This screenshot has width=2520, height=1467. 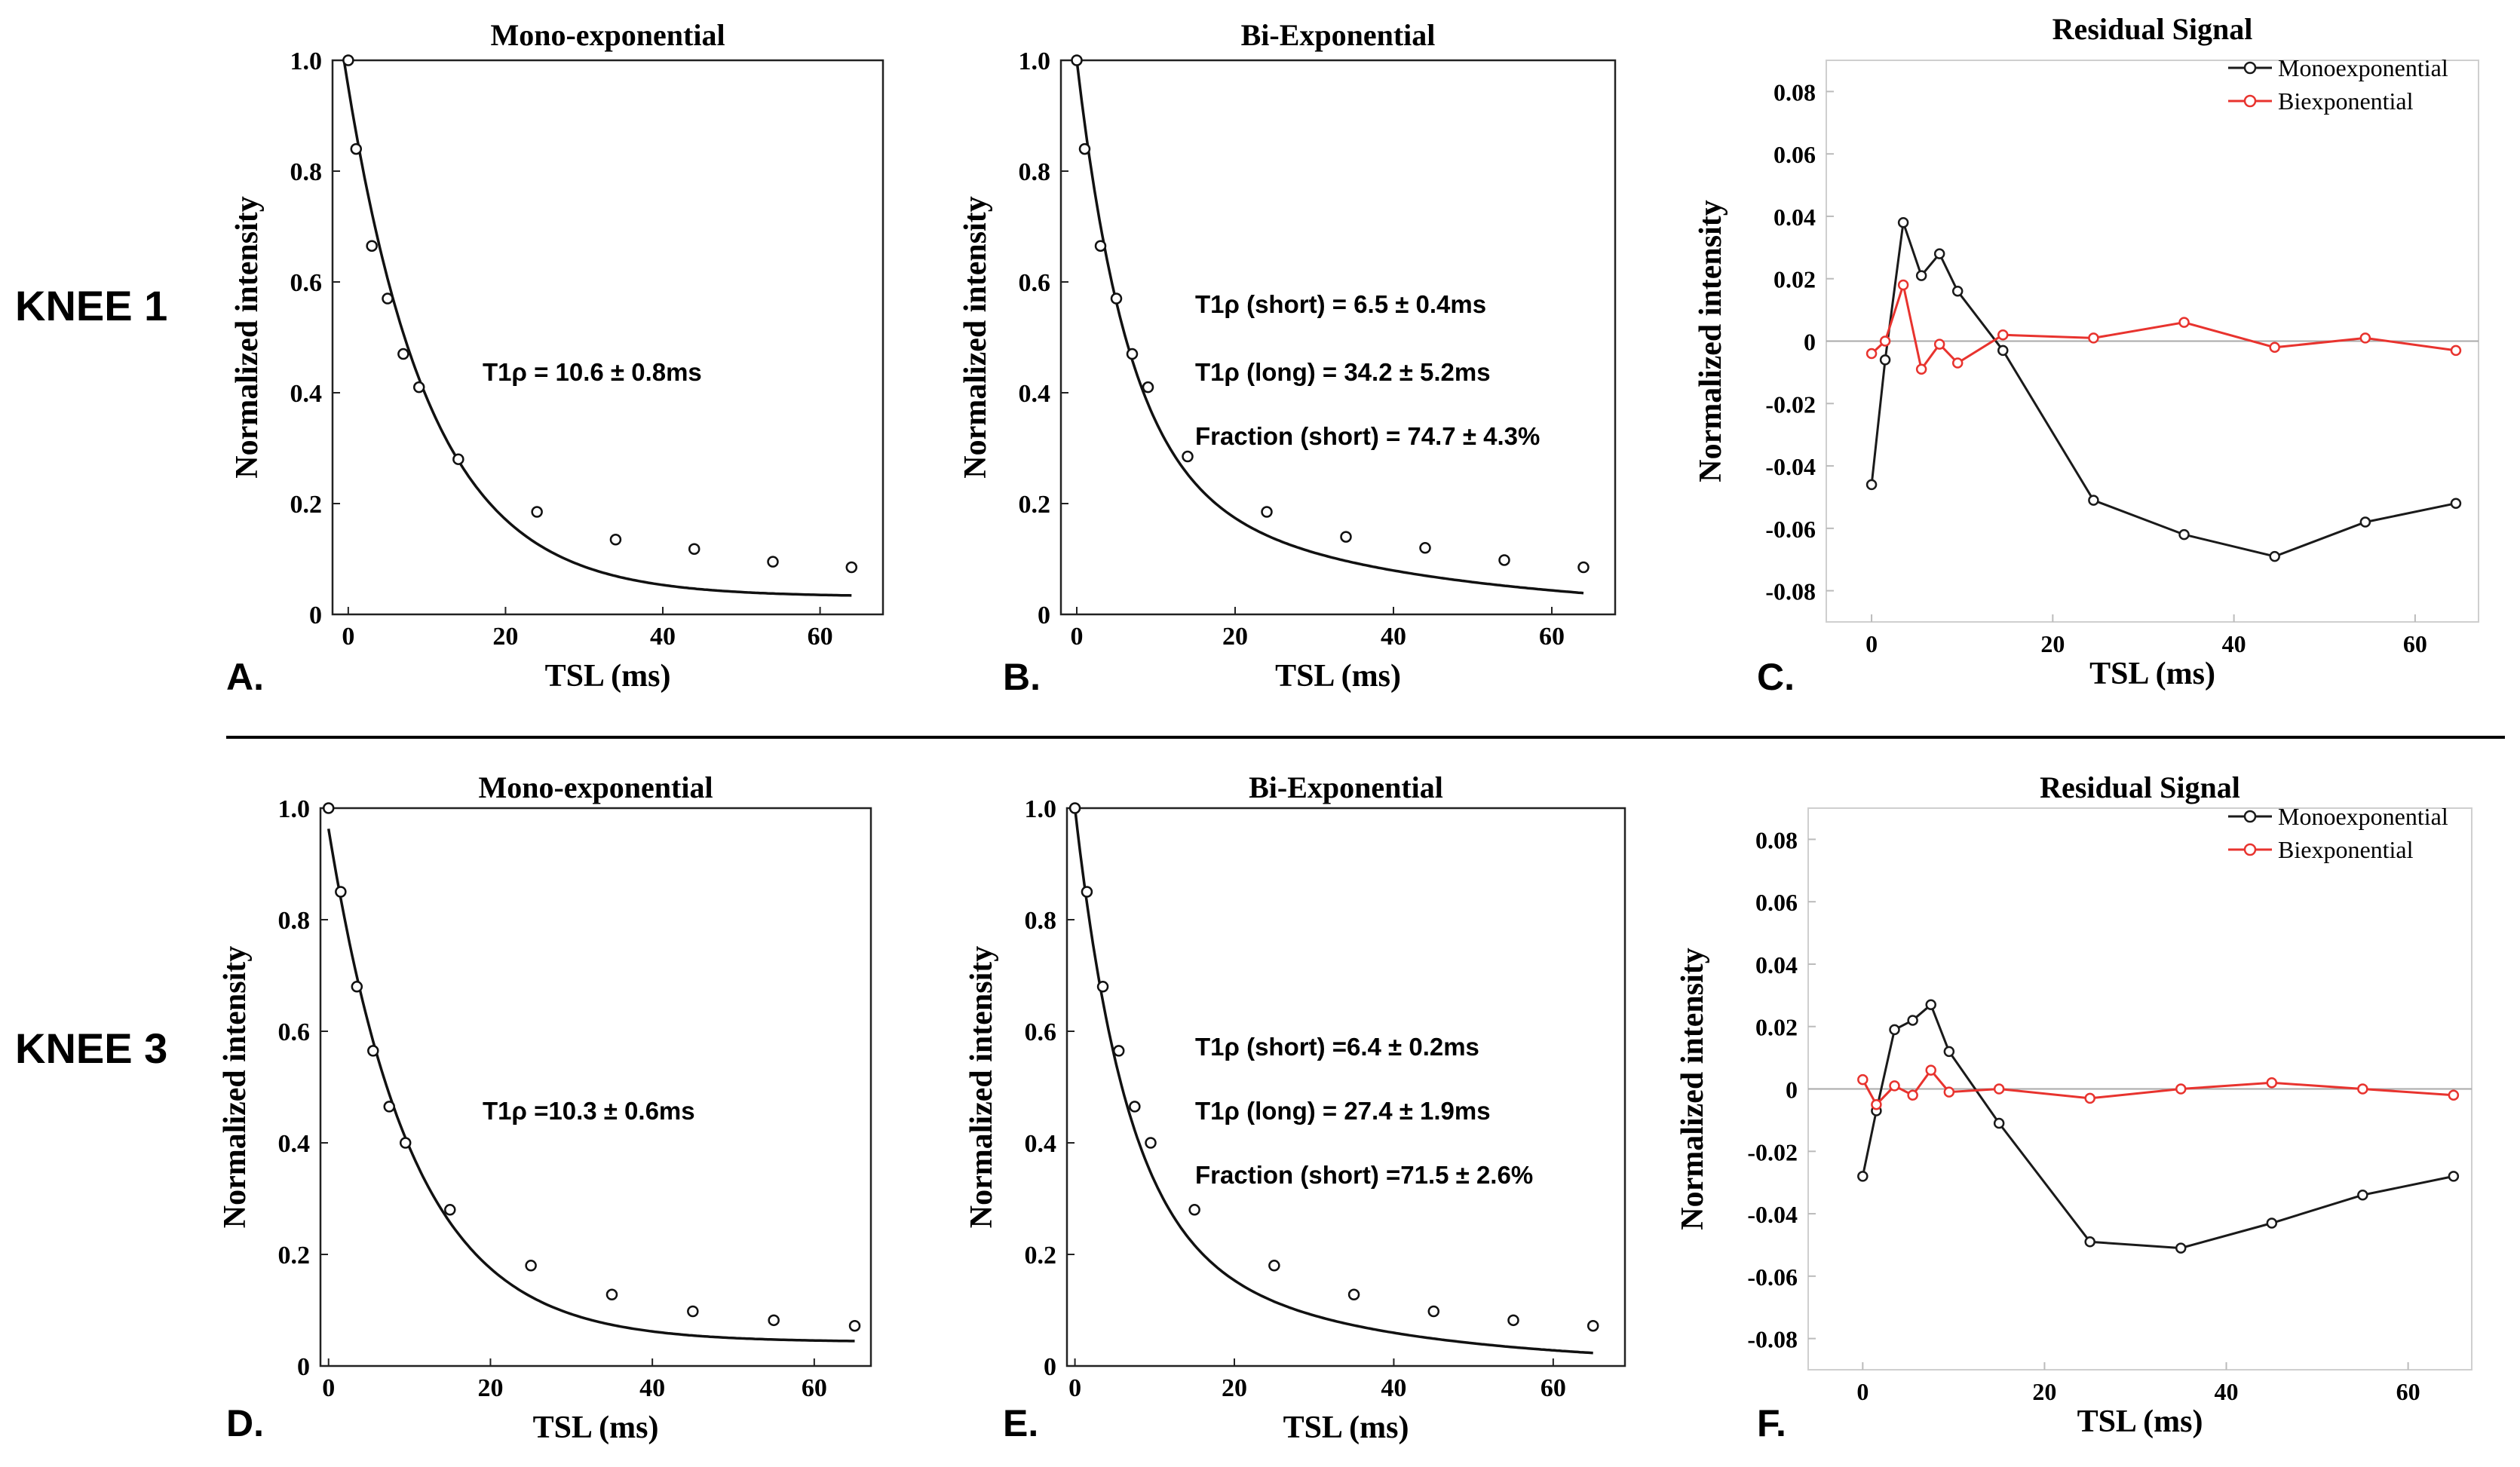 What do you see at coordinates (589, 1111) in the screenshot?
I see `fit-annotation: T1ρ =10.3 ± 0.6ms` at bounding box center [589, 1111].